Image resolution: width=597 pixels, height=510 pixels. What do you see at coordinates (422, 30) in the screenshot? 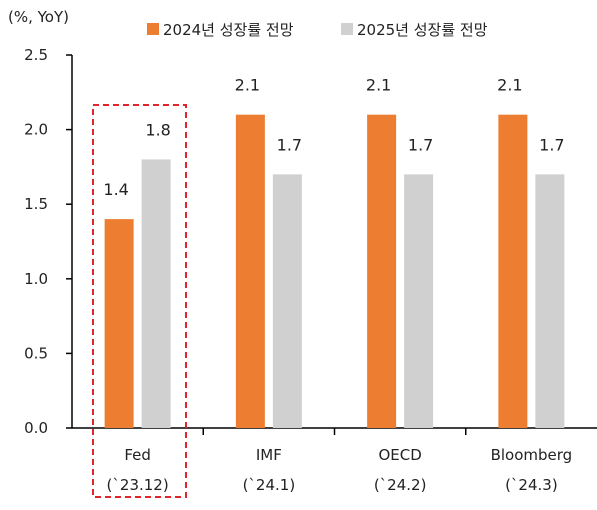
I see `legend-label-2025: 2025년 성장률 전망` at bounding box center [422, 30].